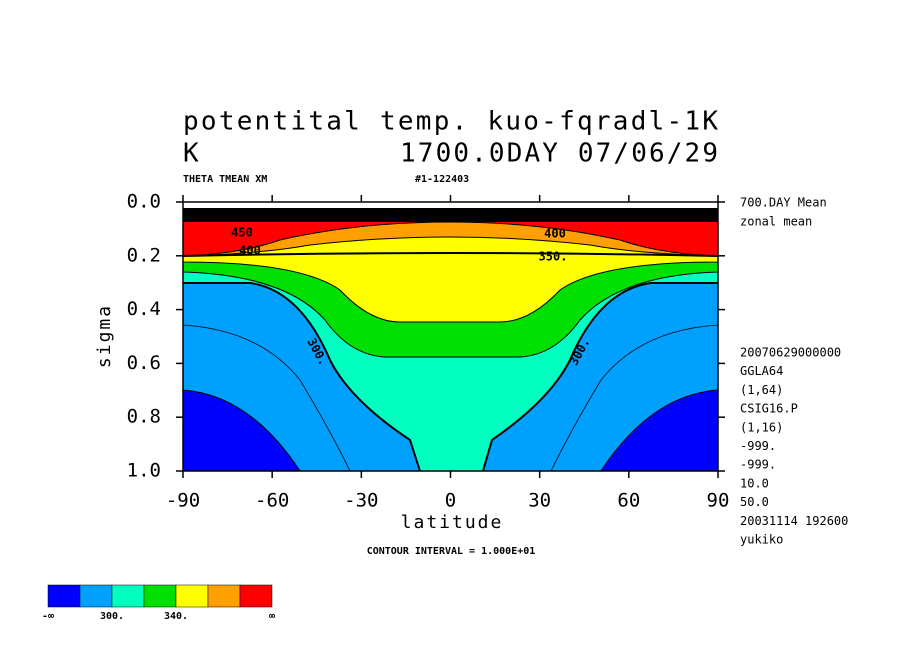 This screenshot has width=904, height=654. What do you see at coordinates (761, 540) in the screenshot?
I see `info-text: yukiko` at bounding box center [761, 540].